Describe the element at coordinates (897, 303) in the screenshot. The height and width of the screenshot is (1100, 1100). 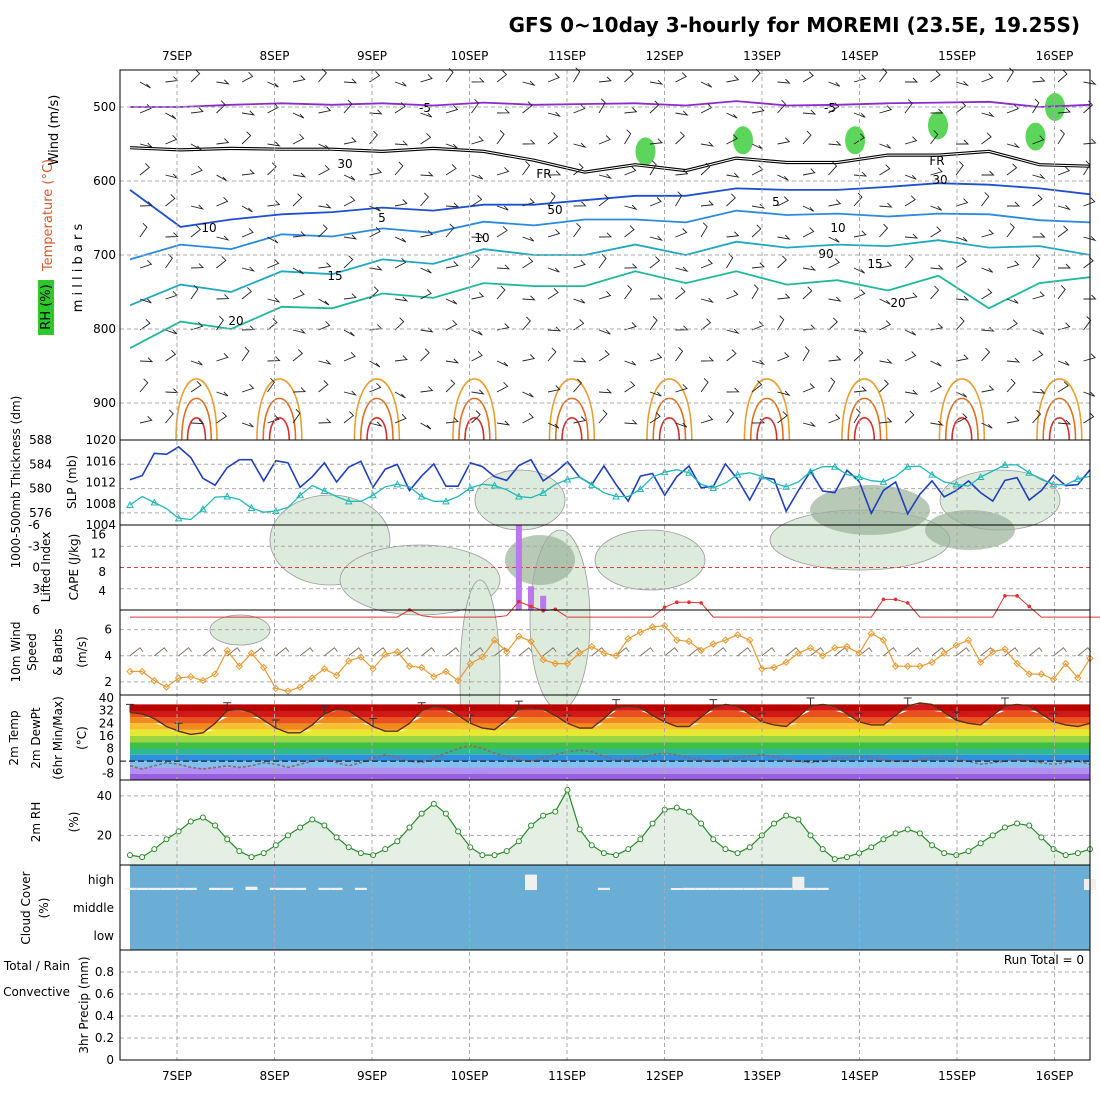
I see `contour-label: 20` at that location.